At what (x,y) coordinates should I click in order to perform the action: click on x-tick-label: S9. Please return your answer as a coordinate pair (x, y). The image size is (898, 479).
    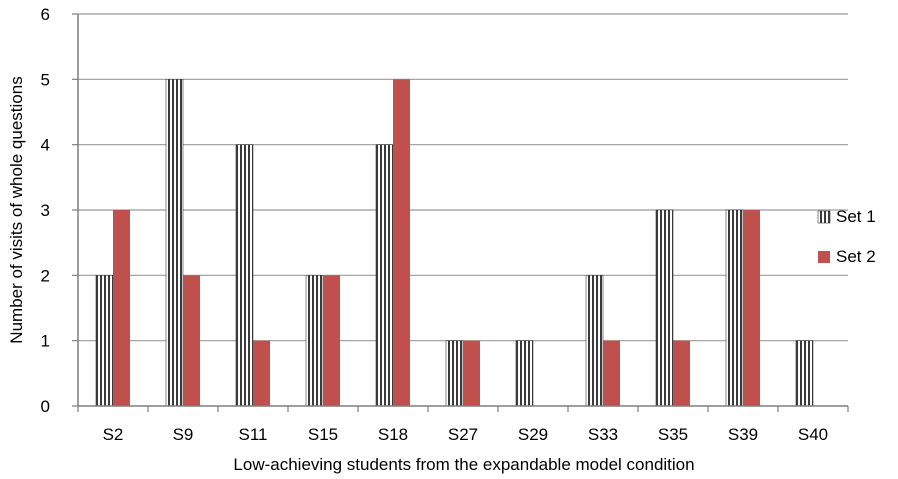
    Looking at the image, I should click on (183, 434).